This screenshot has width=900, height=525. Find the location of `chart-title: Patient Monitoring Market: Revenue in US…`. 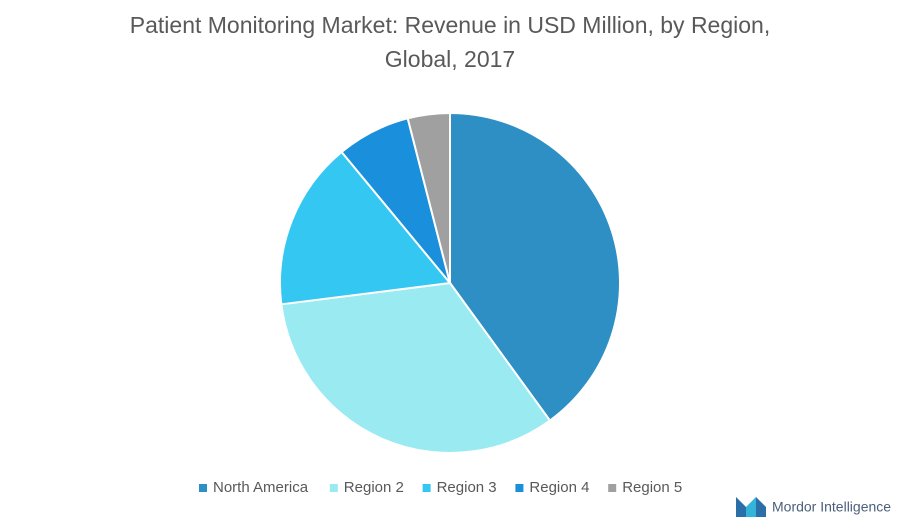

chart-title: Patient Monitoring Market: Revenue in US… is located at coordinates (450, 42).